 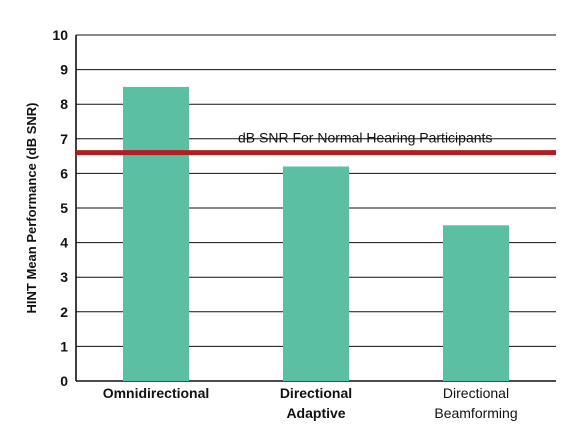 What do you see at coordinates (64, 381) in the screenshot?
I see `y-tick-label: 0` at bounding box center [64, 381].